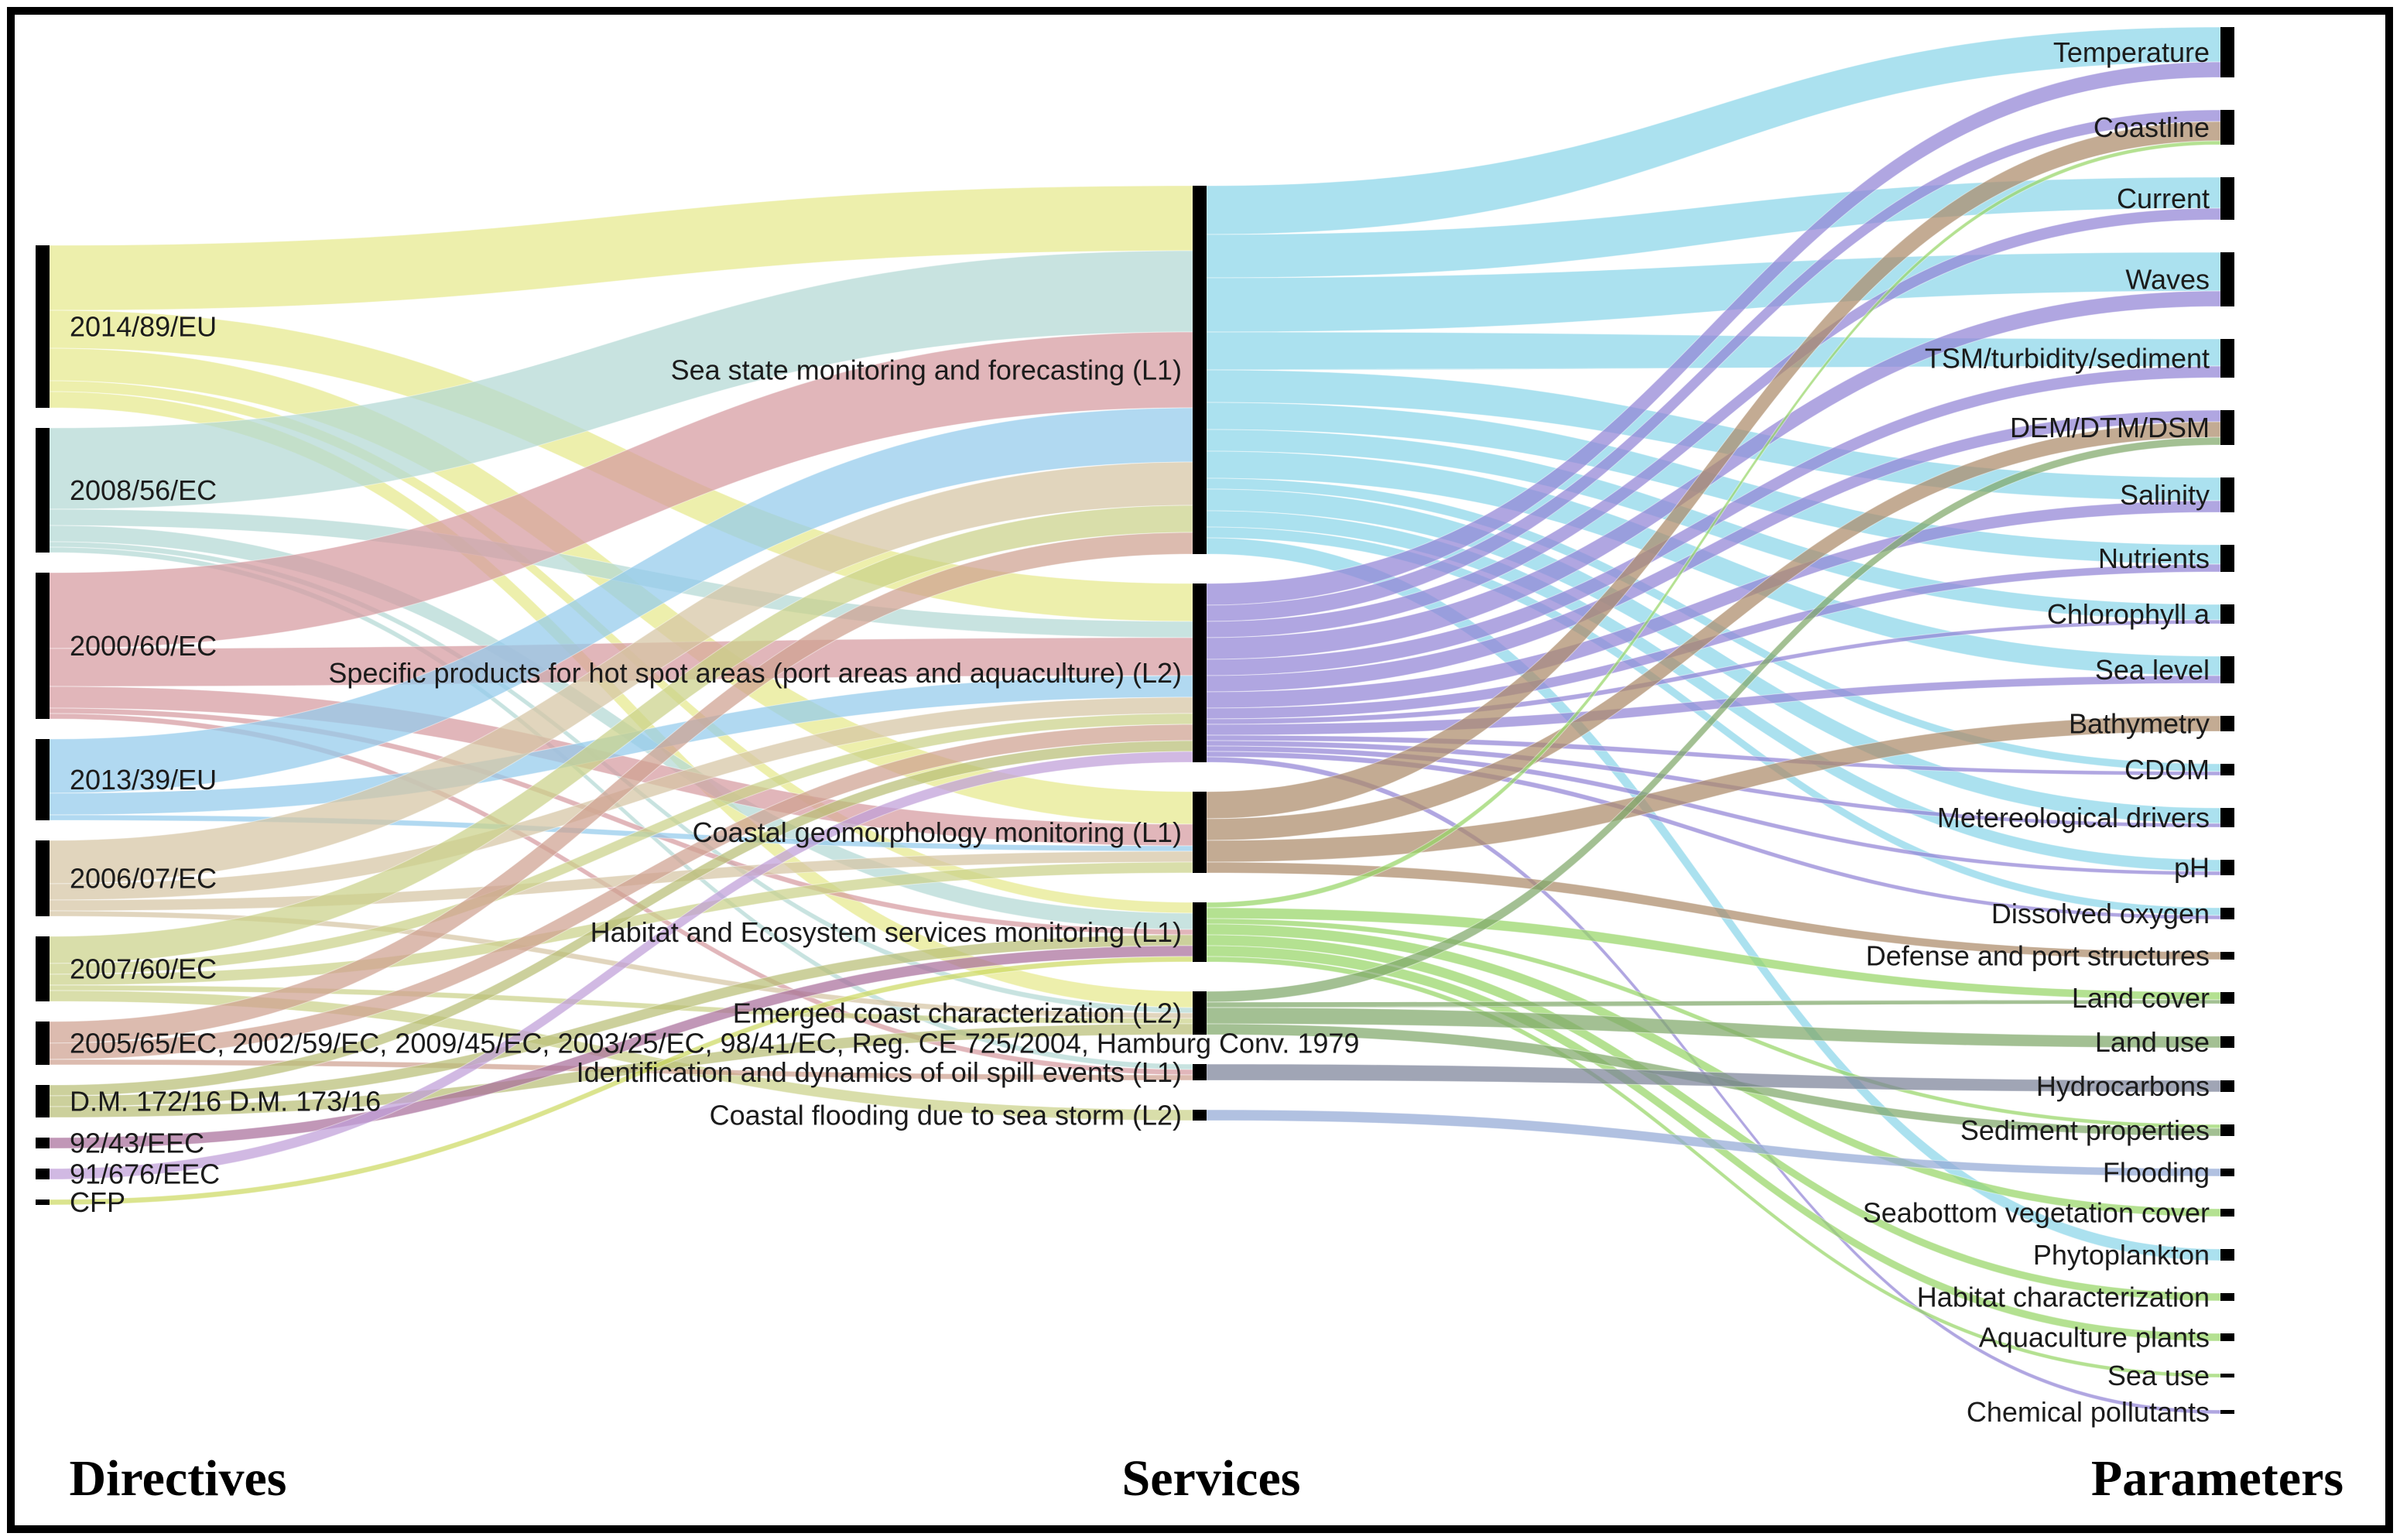 Image resolution: width=2400 pixels, height=1540 pixels. Describe the element at coordinates (2088, 1412) in the screenshot. I see `node-label-chemical-pollutants: Chemical pollutants` at that location.